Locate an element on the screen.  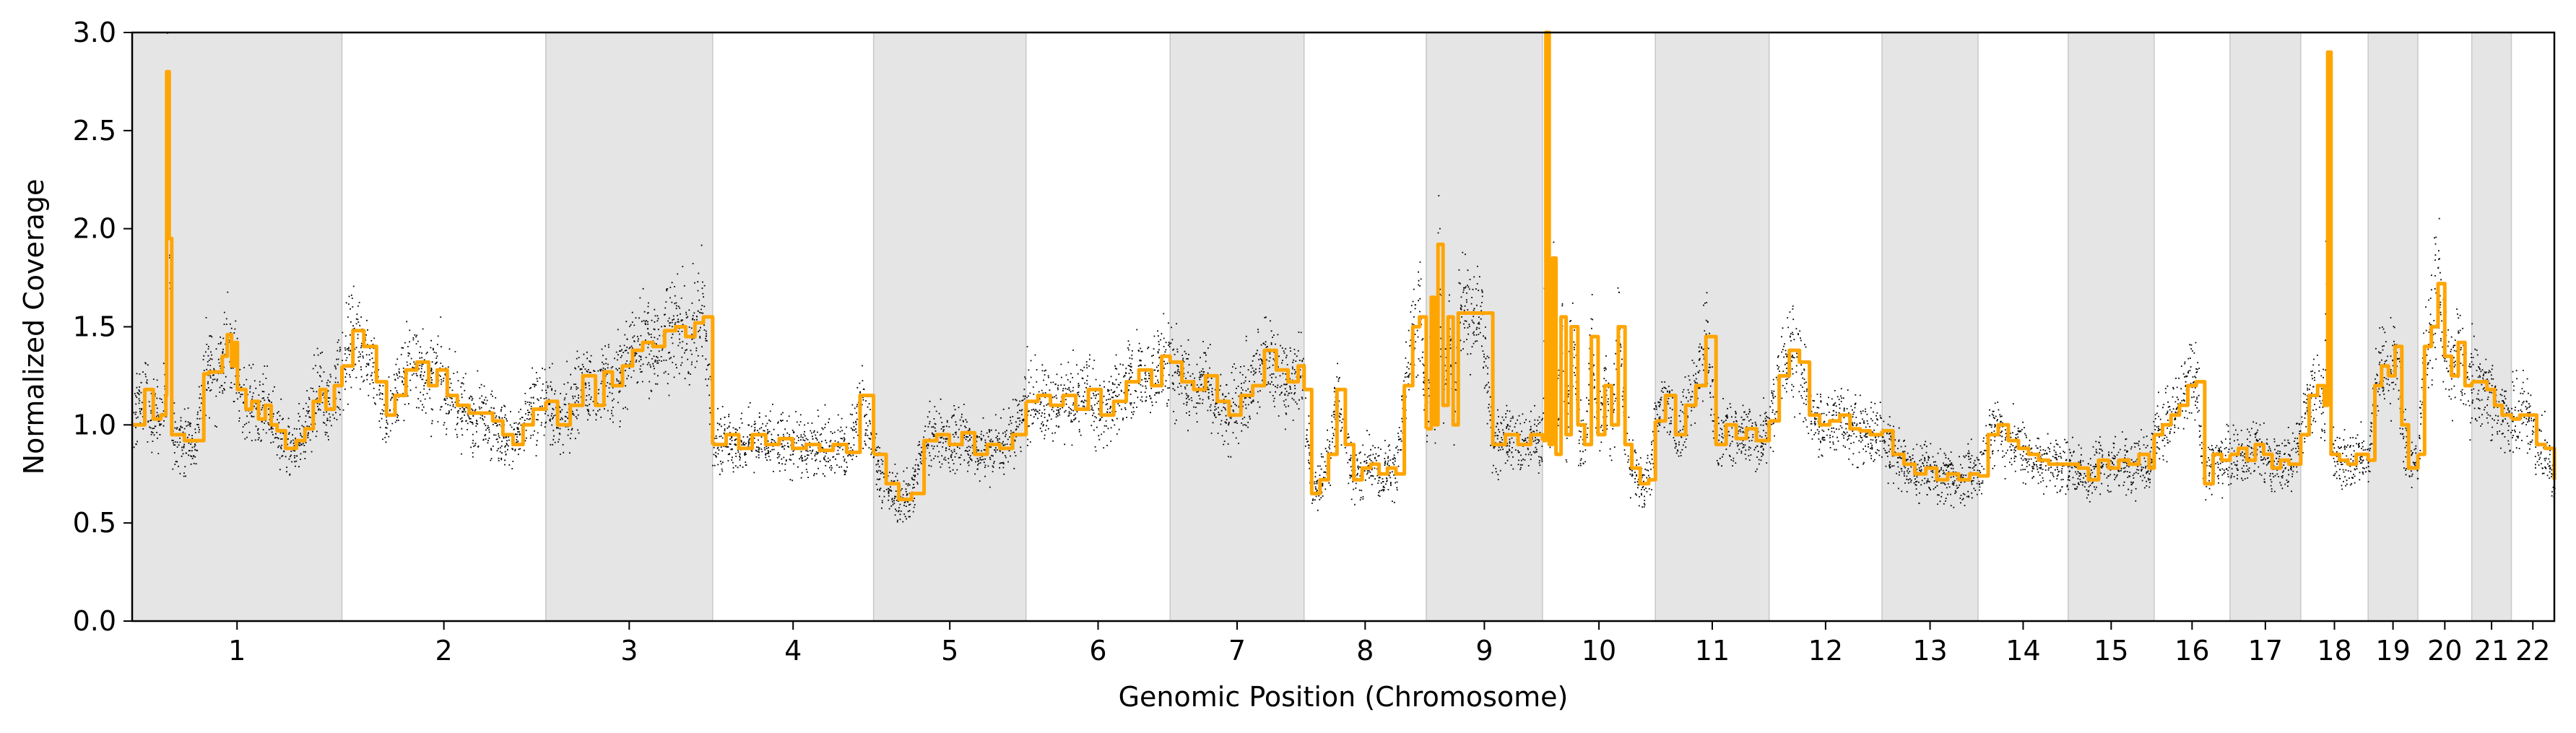
x-tick-label-7: 7 is located at coordinates (1237, 651).